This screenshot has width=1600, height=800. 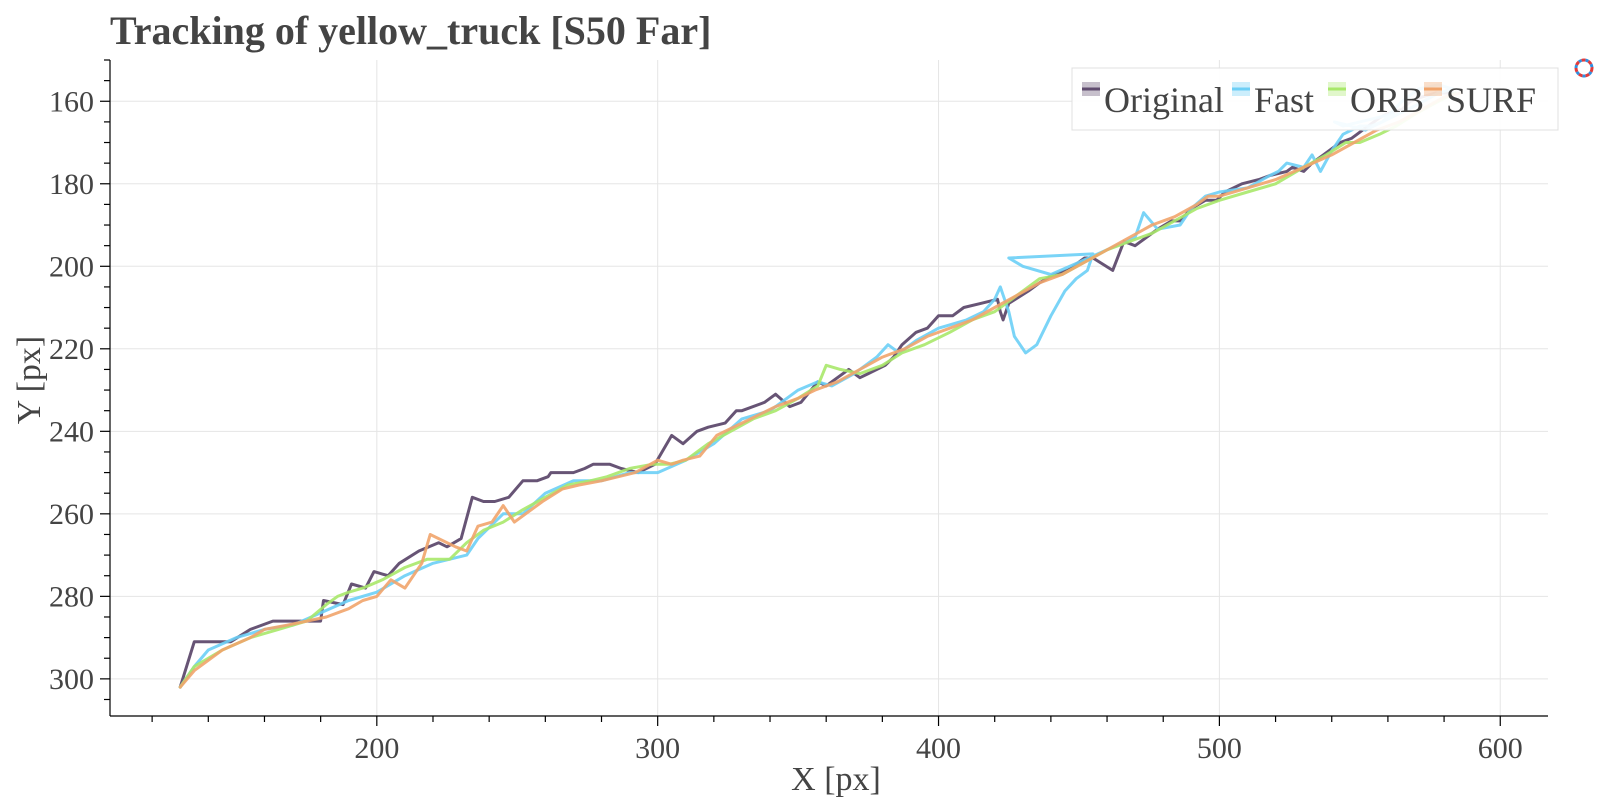 I want to click on y-tick-label: 260, so click(x=71, y=514).